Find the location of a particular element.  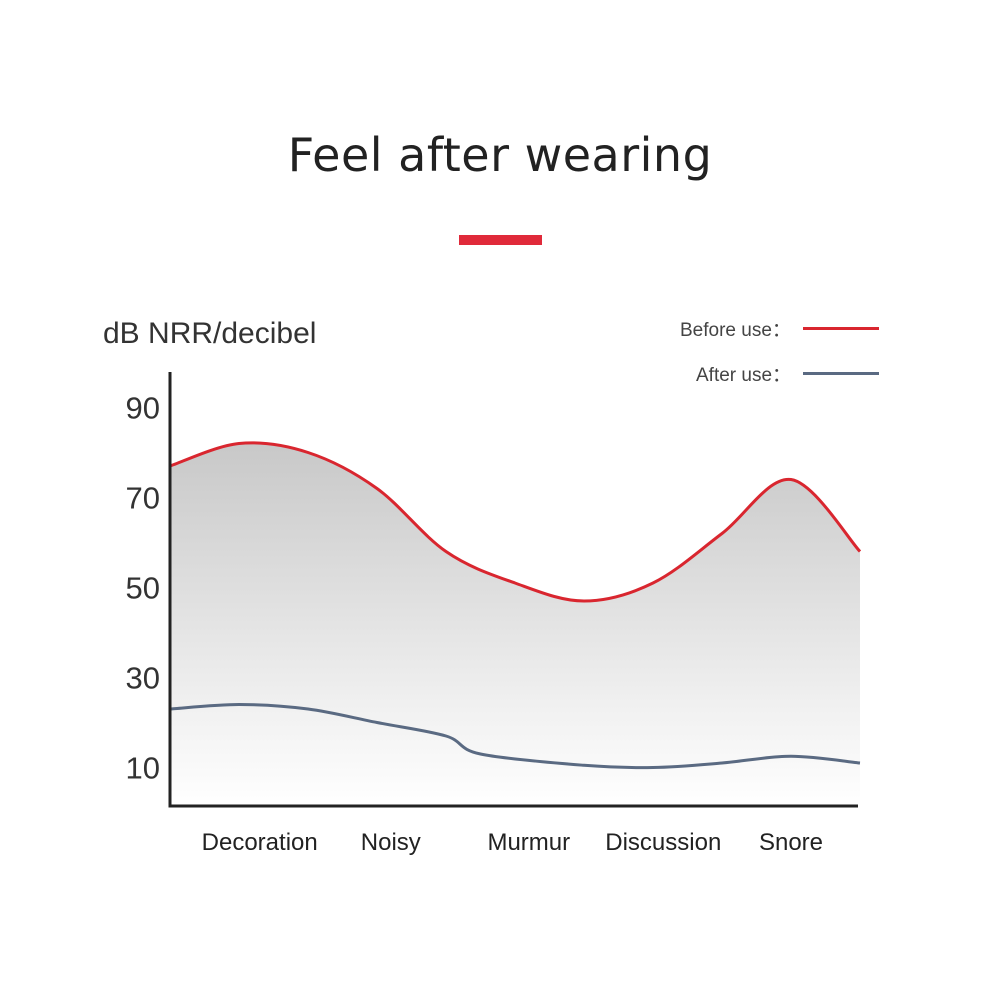

x-category-label: Murmur is located at coordinates (528, 842).